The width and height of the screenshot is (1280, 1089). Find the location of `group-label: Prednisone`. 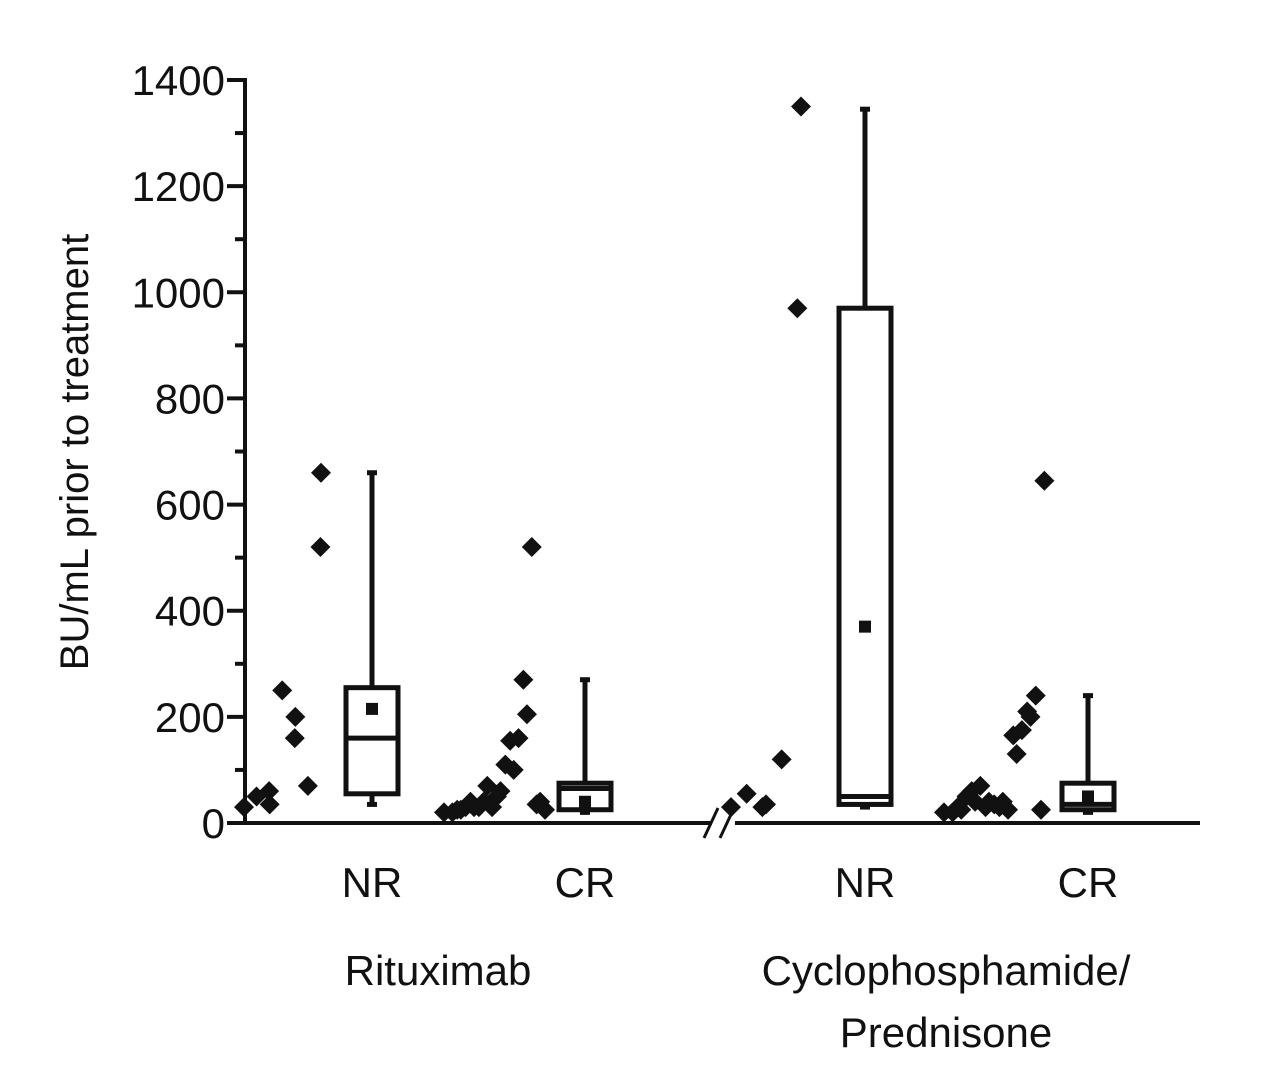

group-label: Prednisone is located at coordinates (946, 1032).